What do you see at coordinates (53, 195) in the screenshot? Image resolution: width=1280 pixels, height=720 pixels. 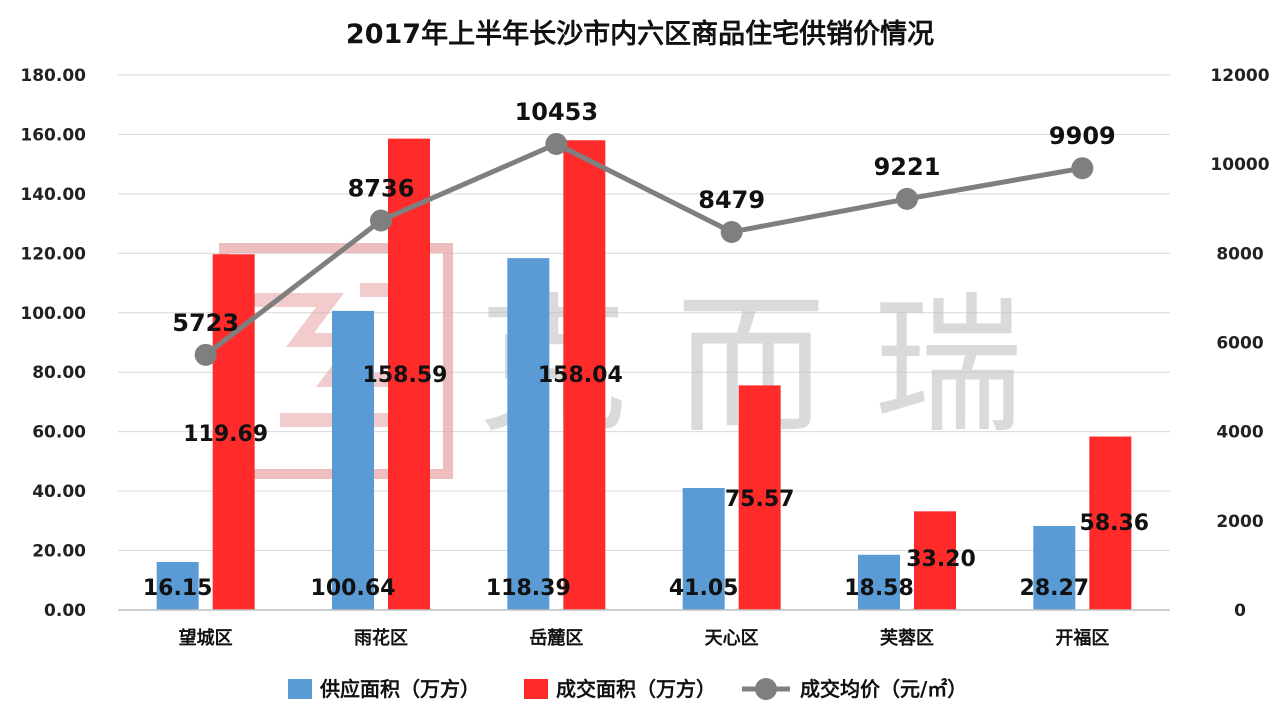 I see `y-left-tick-label: 140.00` at bounding box center [53, 195].